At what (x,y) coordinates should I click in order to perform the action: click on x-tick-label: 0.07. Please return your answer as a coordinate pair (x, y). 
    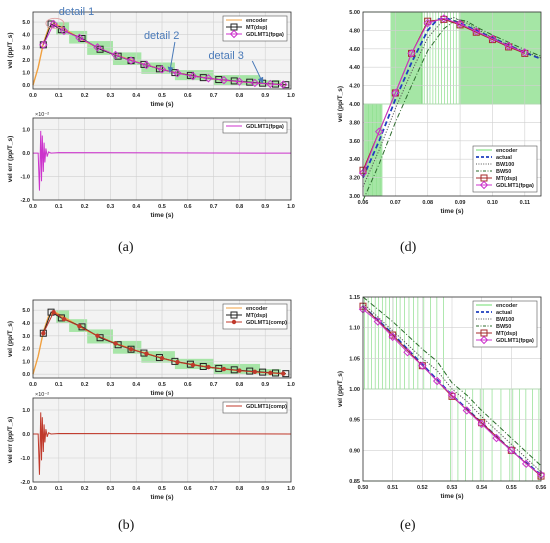
    Looking at the image, I should click on (395, 203).